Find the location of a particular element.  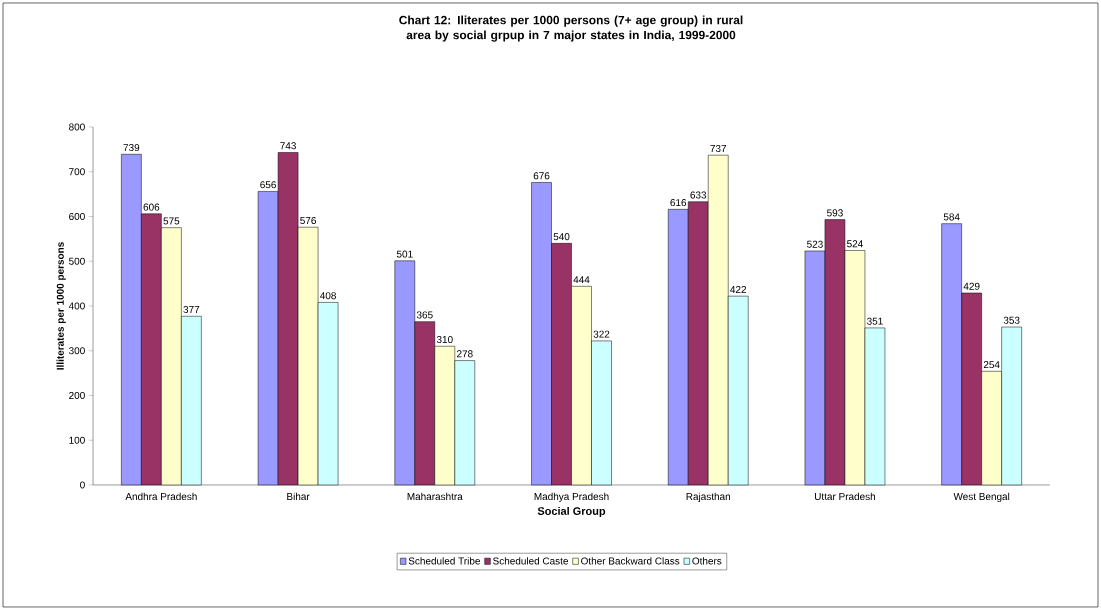

data-label: 365 is located at coordinates (424, 315).